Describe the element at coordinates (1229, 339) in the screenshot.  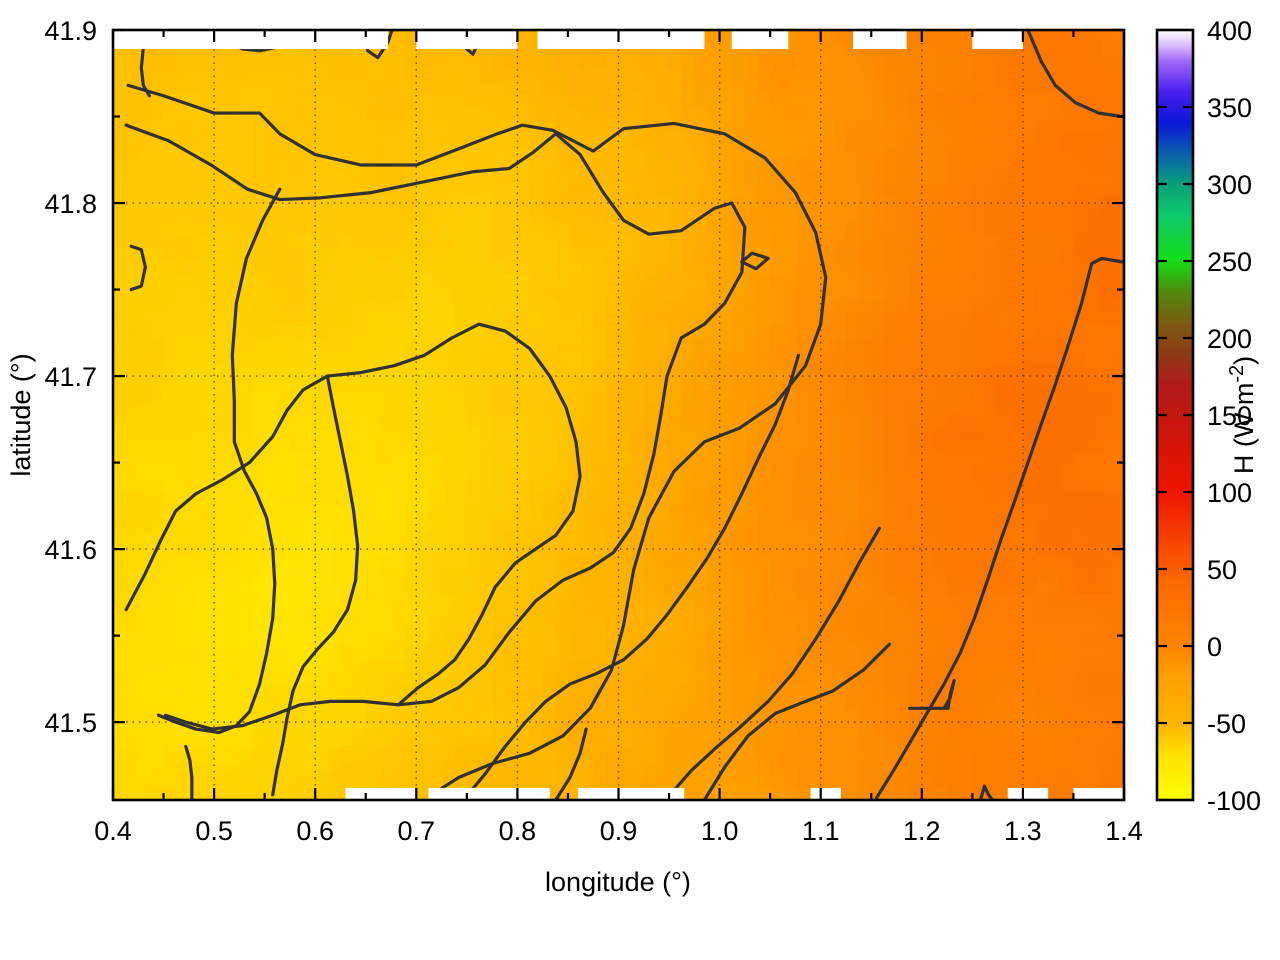
I see `colorbar-tick-label: 200` at that location.